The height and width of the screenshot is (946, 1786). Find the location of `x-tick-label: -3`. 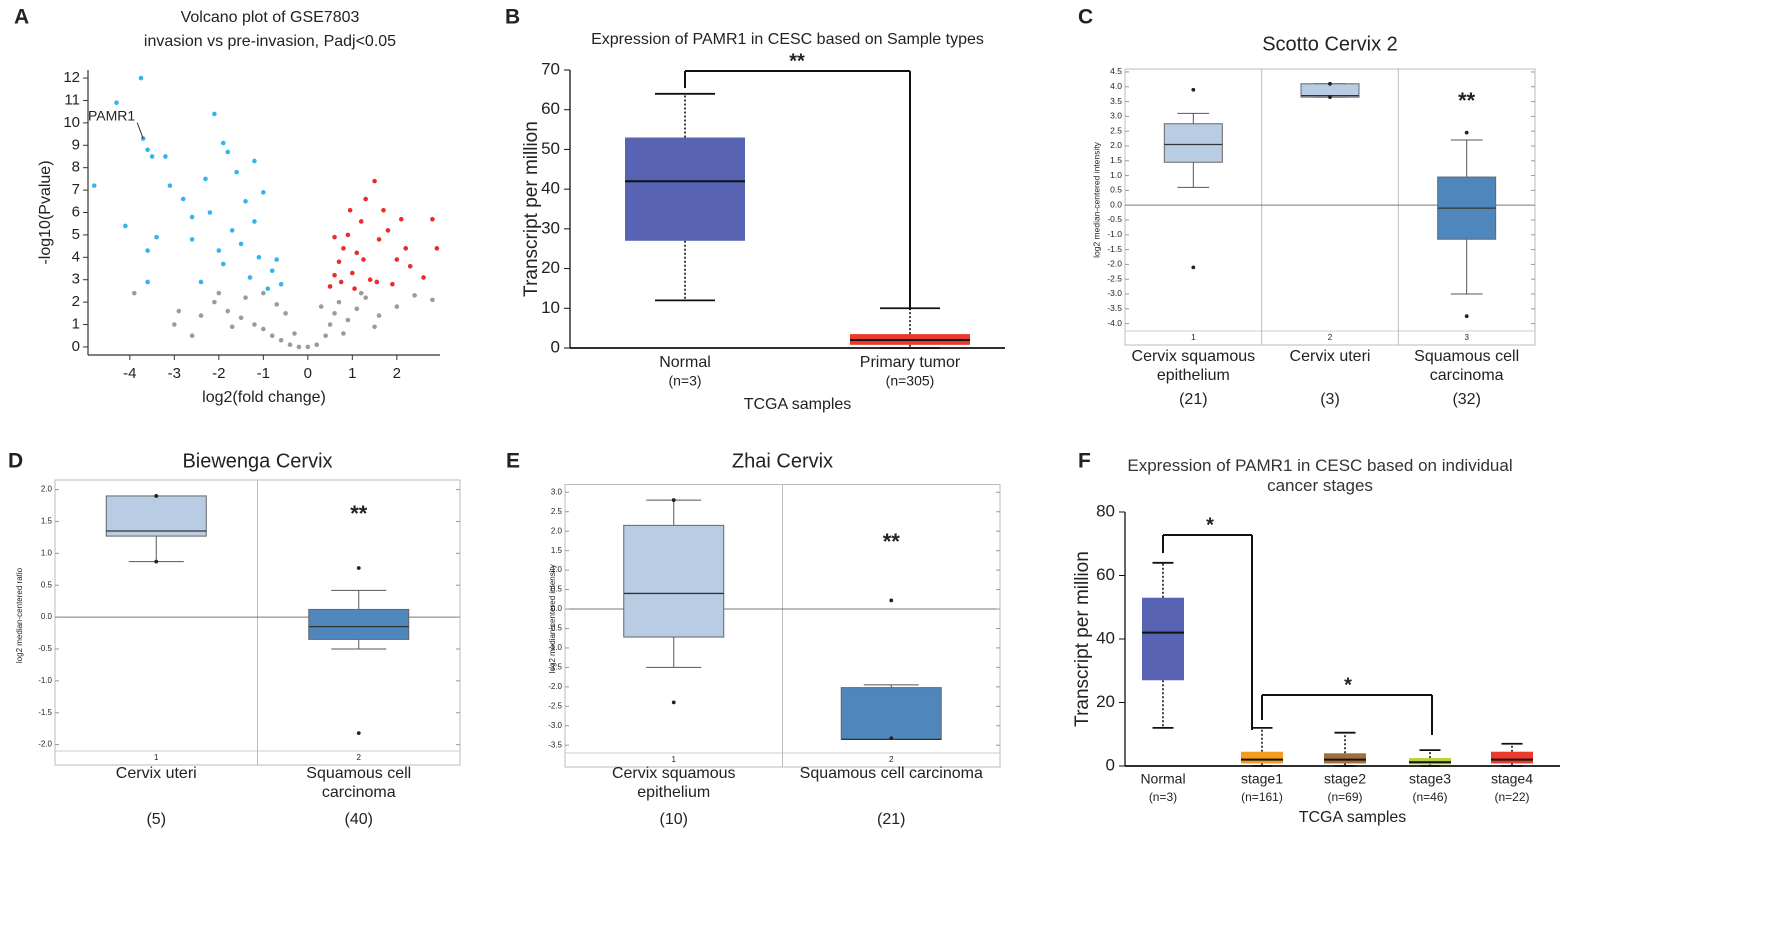

x-tick-label: -3 is located at coordinates (174, 373).